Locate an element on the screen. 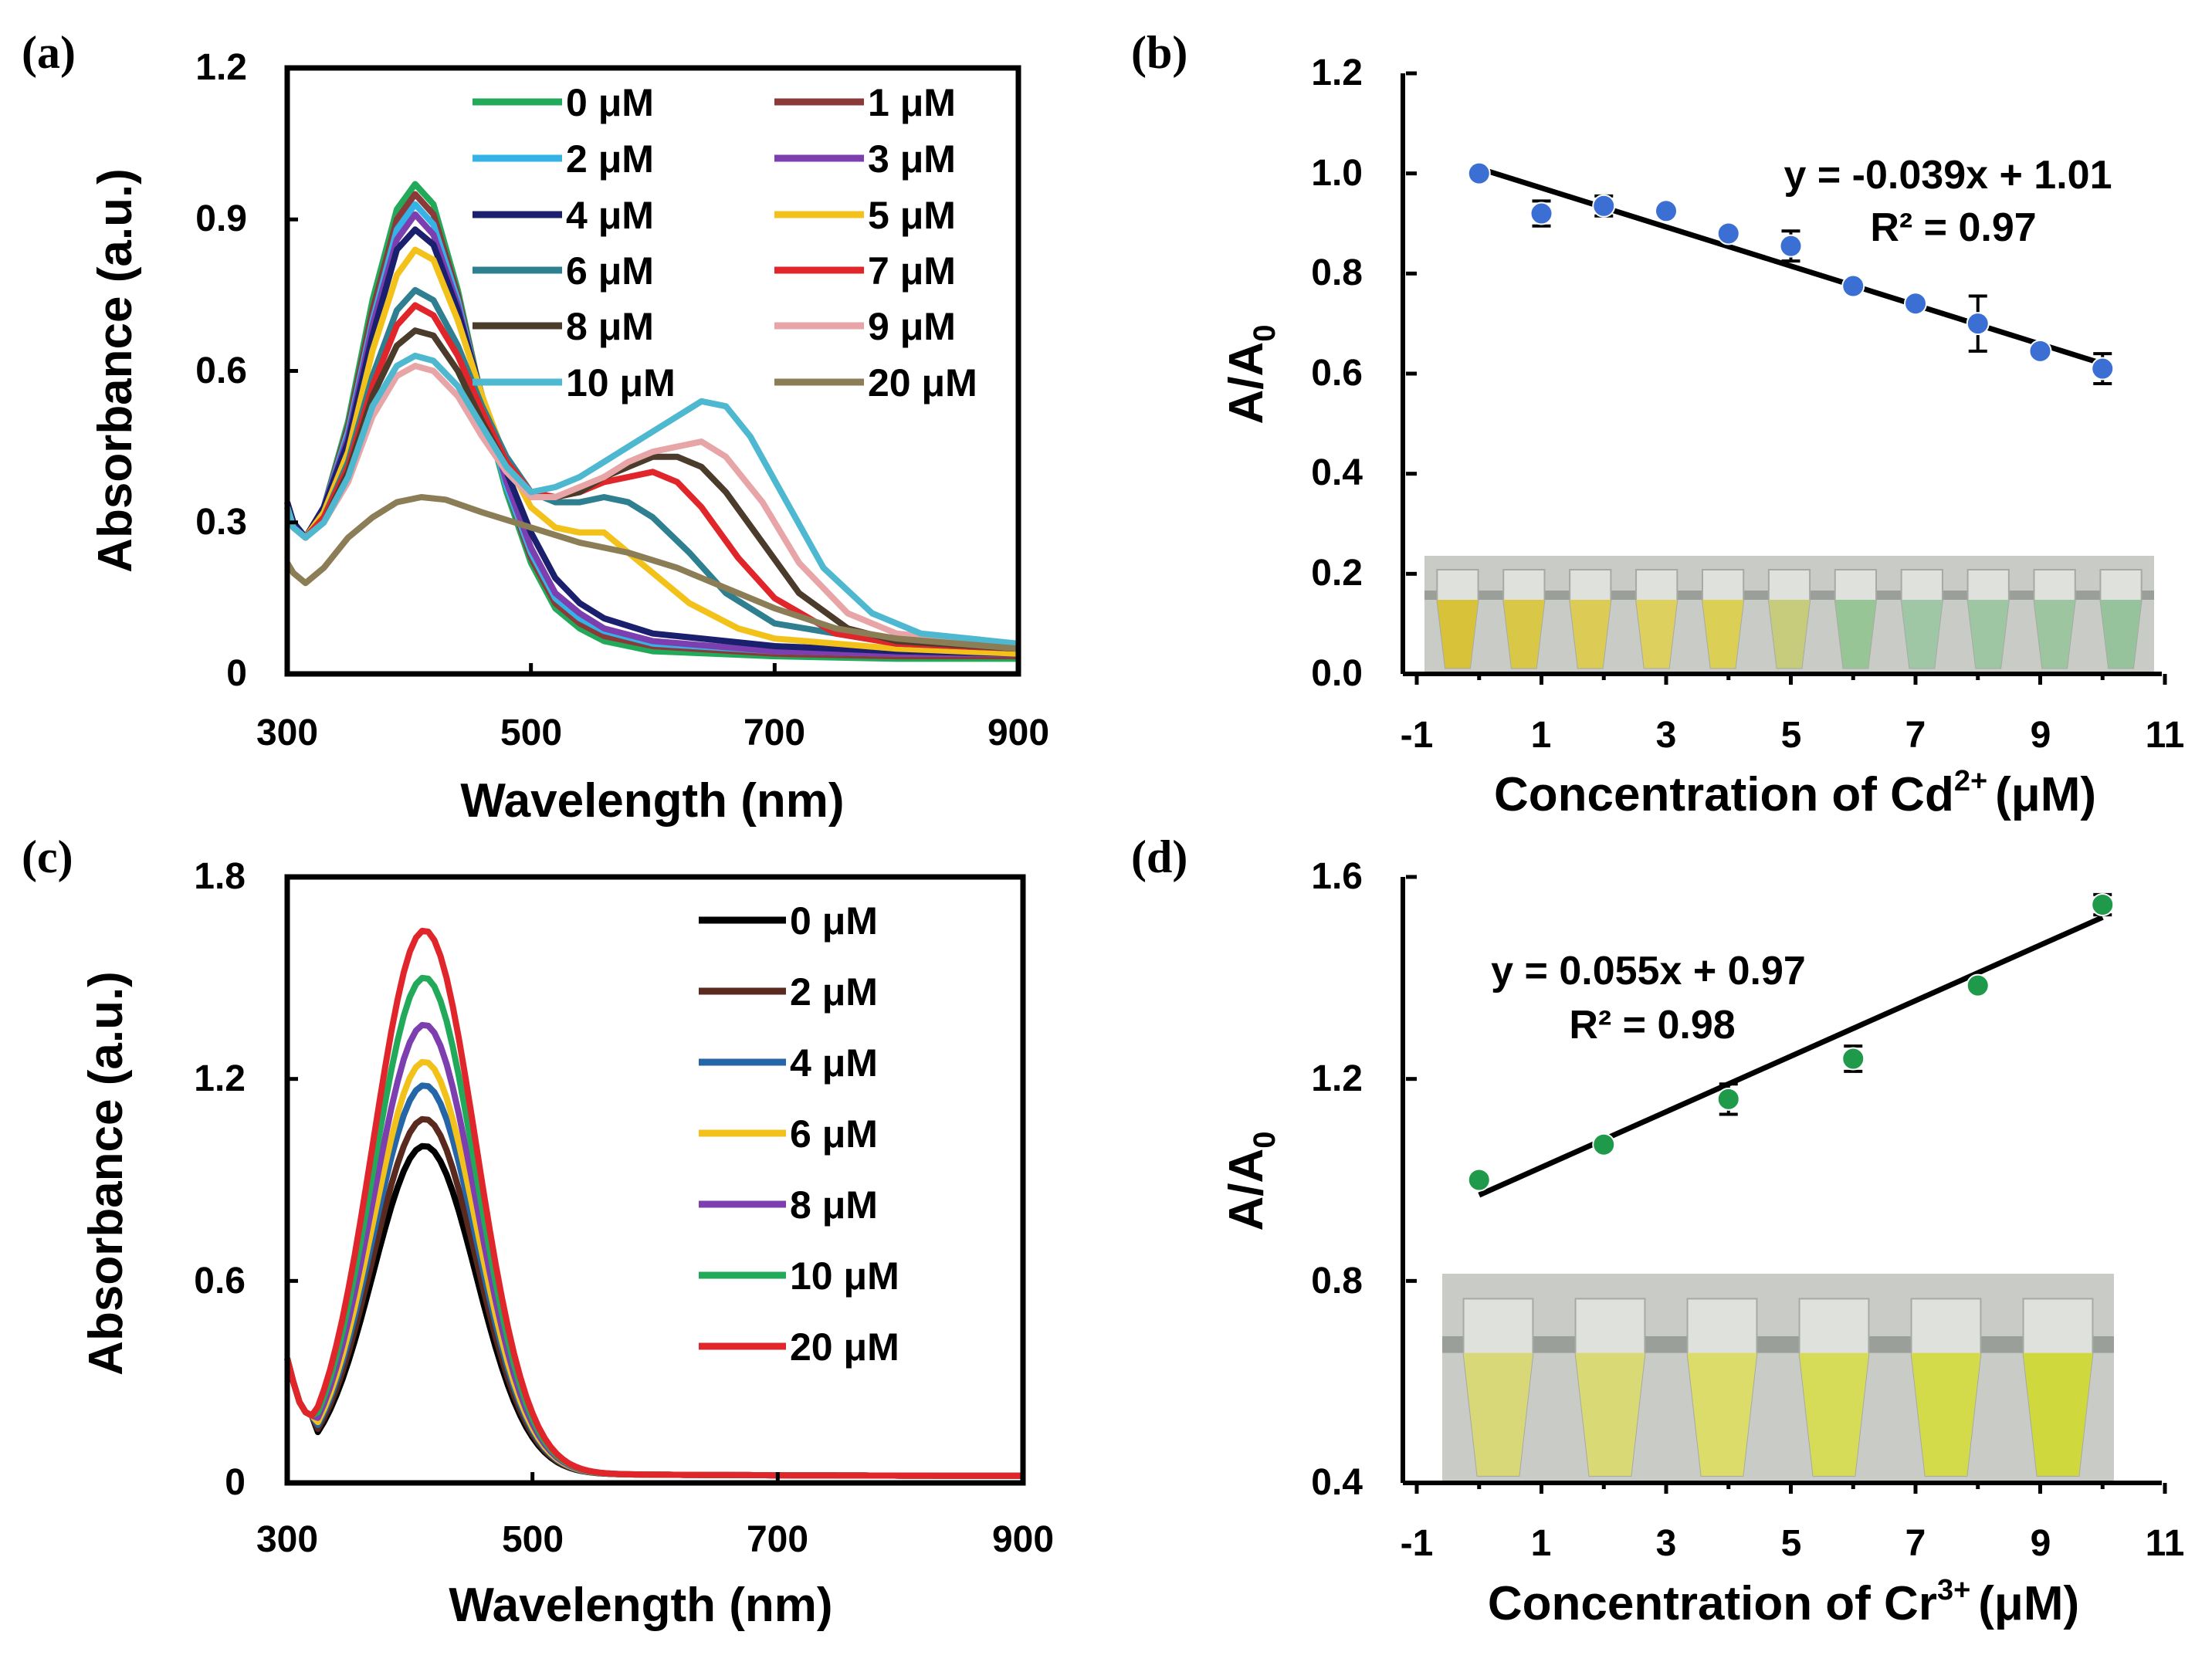 Image resolution: width=2212 pixels, height=1662 pixels. panel-a-letter: (a) is located at coordinates (49, 53).